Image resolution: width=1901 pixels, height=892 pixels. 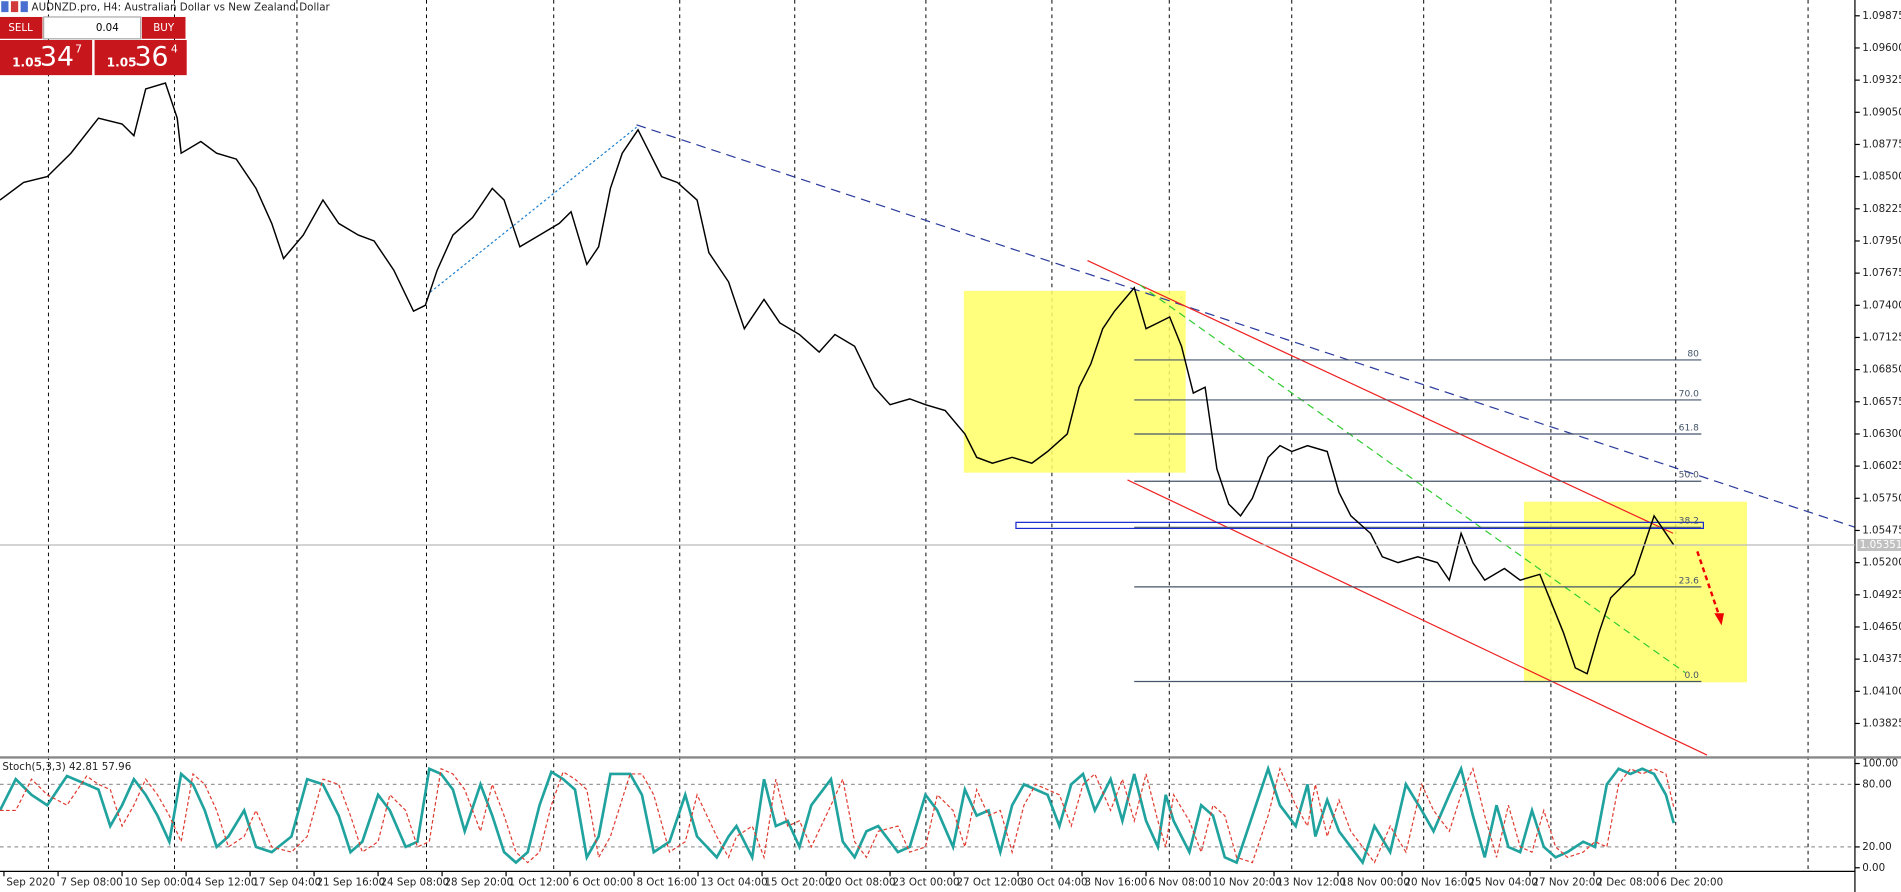 What do you see at coordinates (861, 882) in the screenshot?
I see `x-tick-label: 20 Oct 08:00` at bounding box center [861, 882].